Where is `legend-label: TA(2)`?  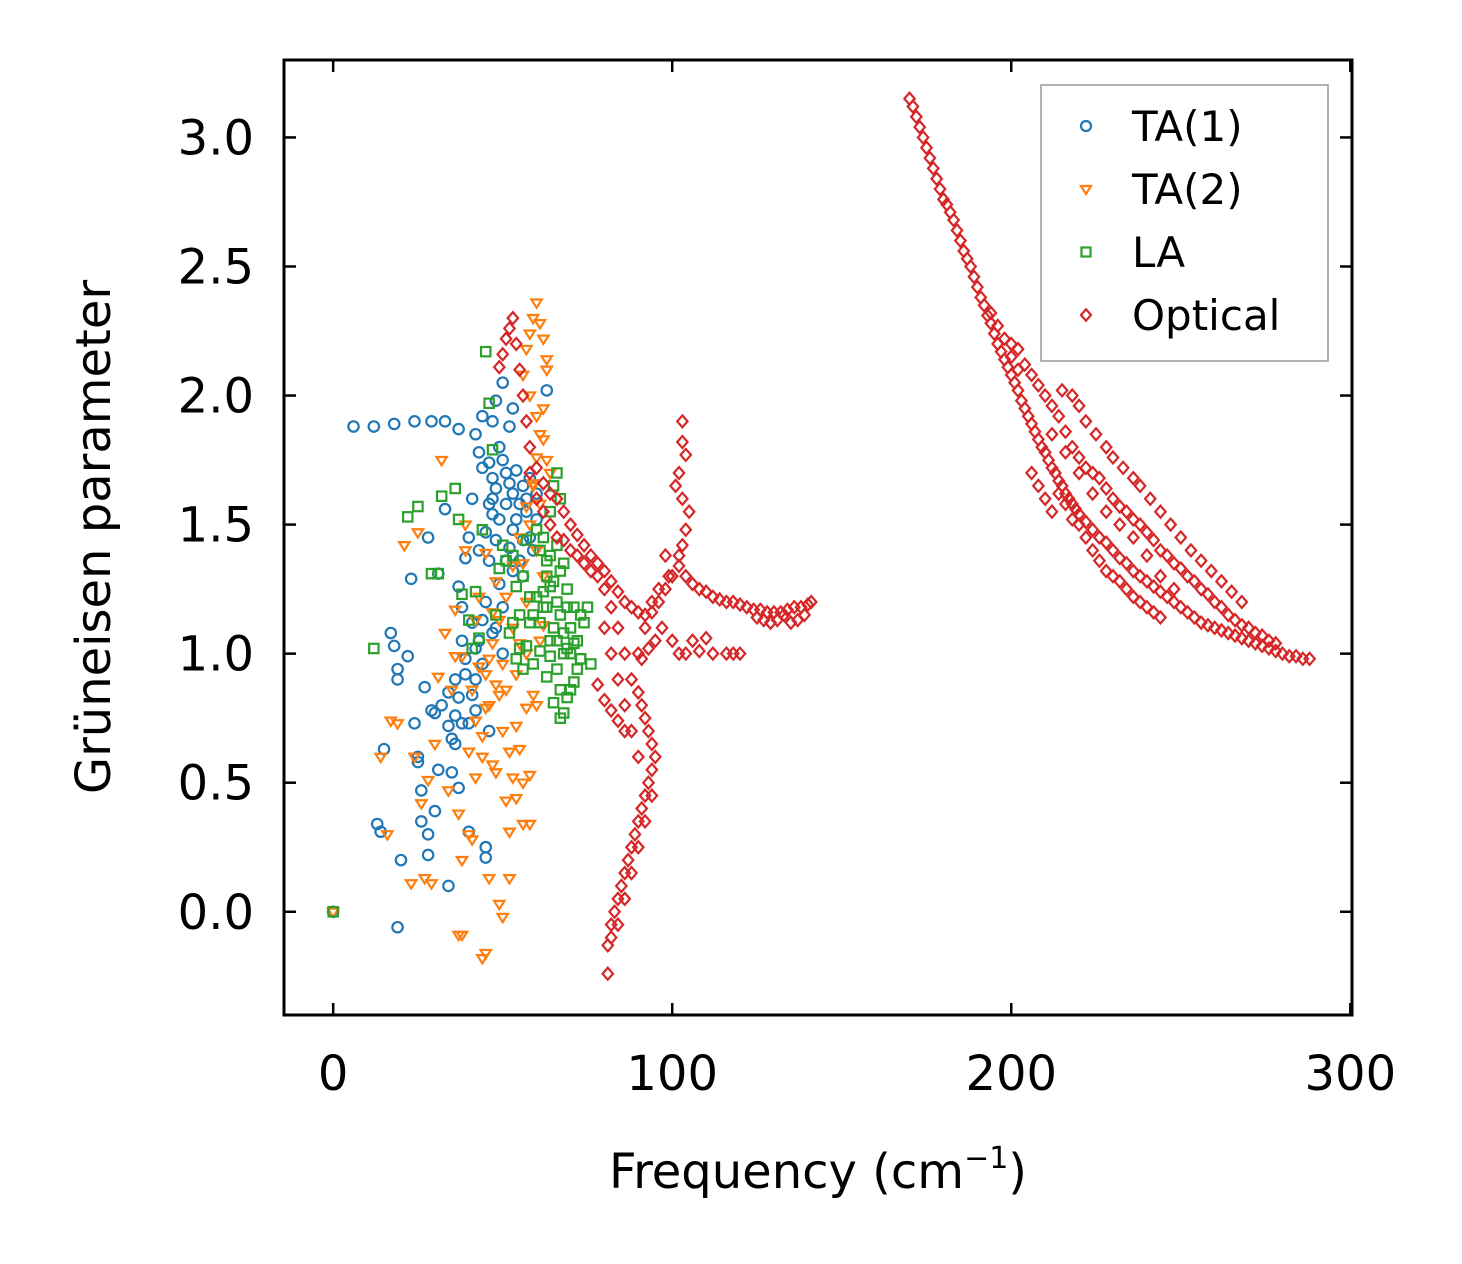
legend-label: TA(2) is located at coordinates (1187, 189).